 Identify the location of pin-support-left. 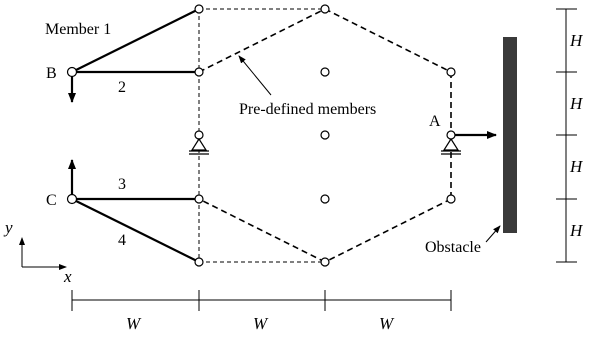
(199, 142).